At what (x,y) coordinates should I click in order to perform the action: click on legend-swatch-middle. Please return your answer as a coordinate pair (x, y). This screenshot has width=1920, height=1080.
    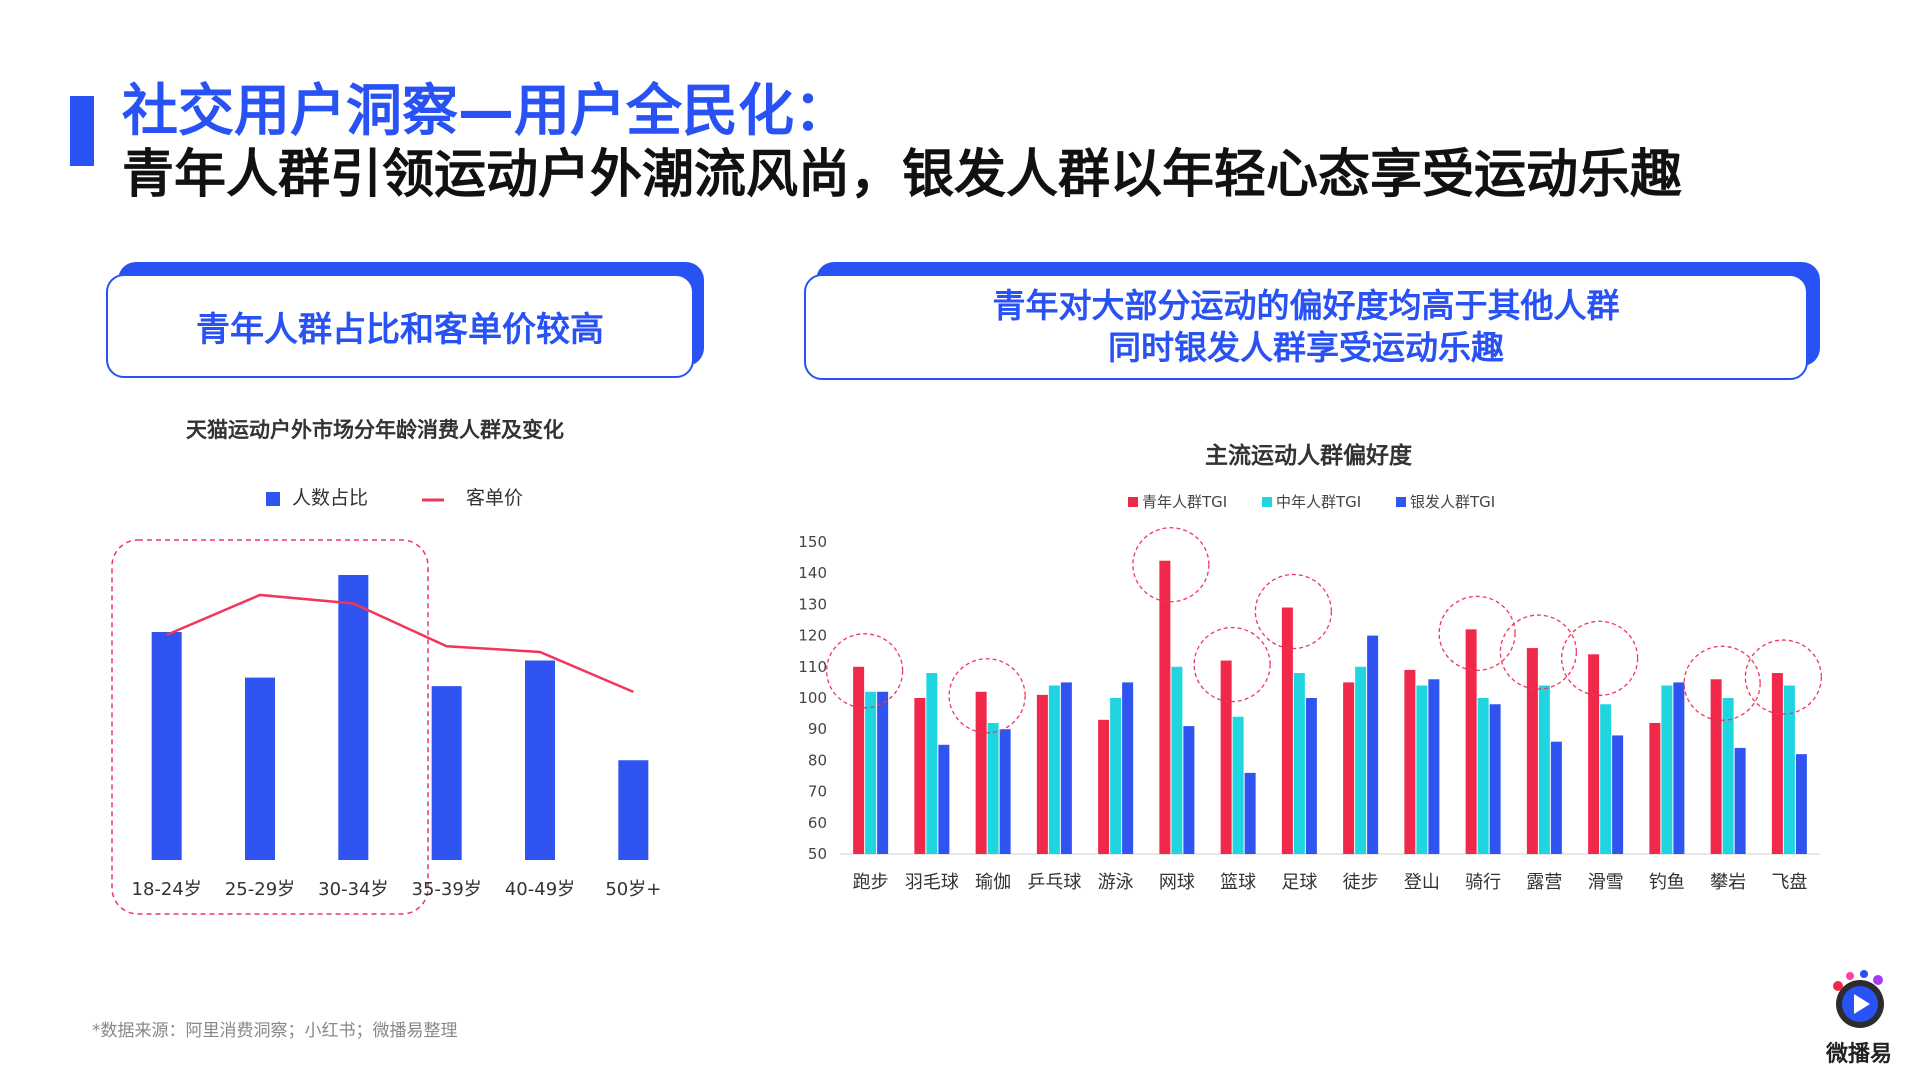
    Looking at the image, I should click on (1267, 502).